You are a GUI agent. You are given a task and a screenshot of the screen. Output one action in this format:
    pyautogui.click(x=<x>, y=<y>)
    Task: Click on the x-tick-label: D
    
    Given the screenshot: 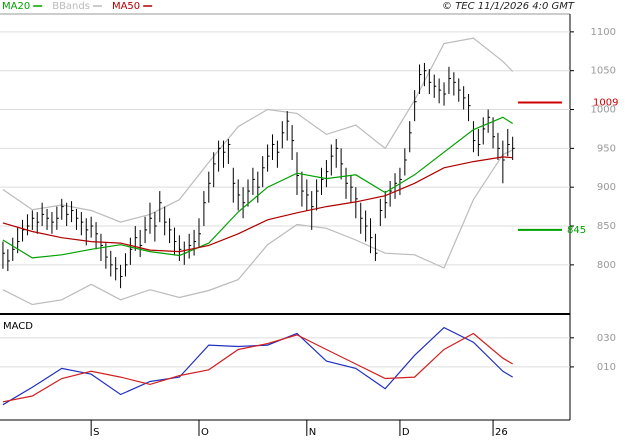 What is the action you would take?
    pyautogui.click(x=406, y=432)
    